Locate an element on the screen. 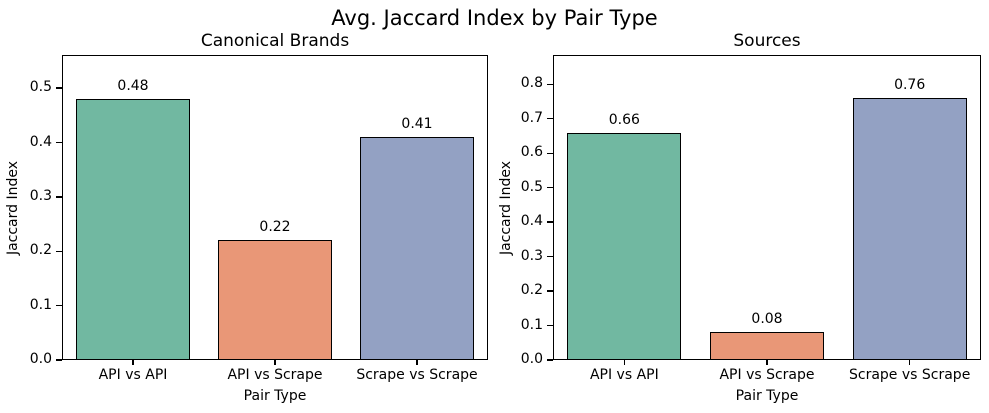 The image size is (989, 413). subplot-title-canonical-brands: Canonical Brands is located at coordinates (275, 41).